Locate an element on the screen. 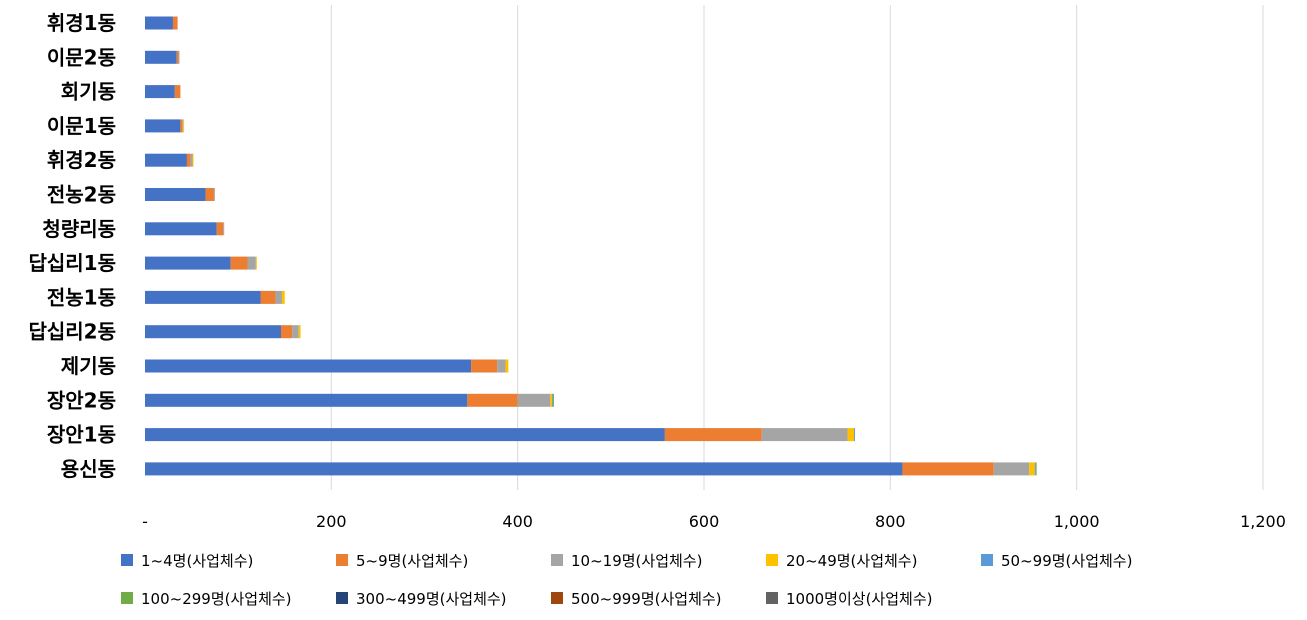 Image resolution: width=1307 pixels, height=620 pixels. category-label: 장안1동 is located at coordinates (81, 435).